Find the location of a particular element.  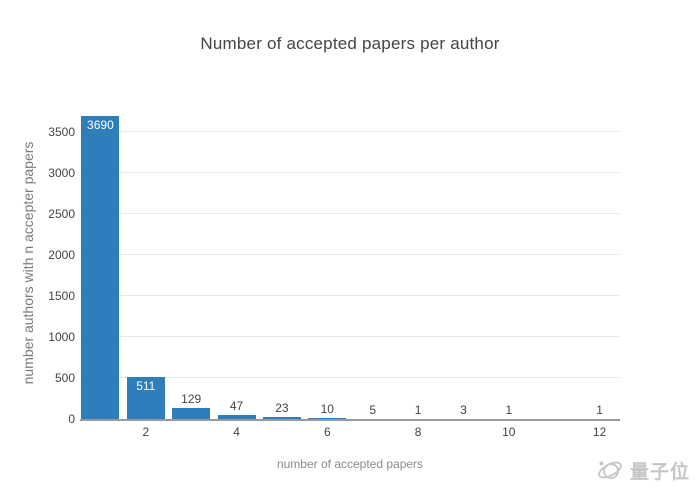

bar-value-label-x10: 1 is located at coordinates (509, 409).